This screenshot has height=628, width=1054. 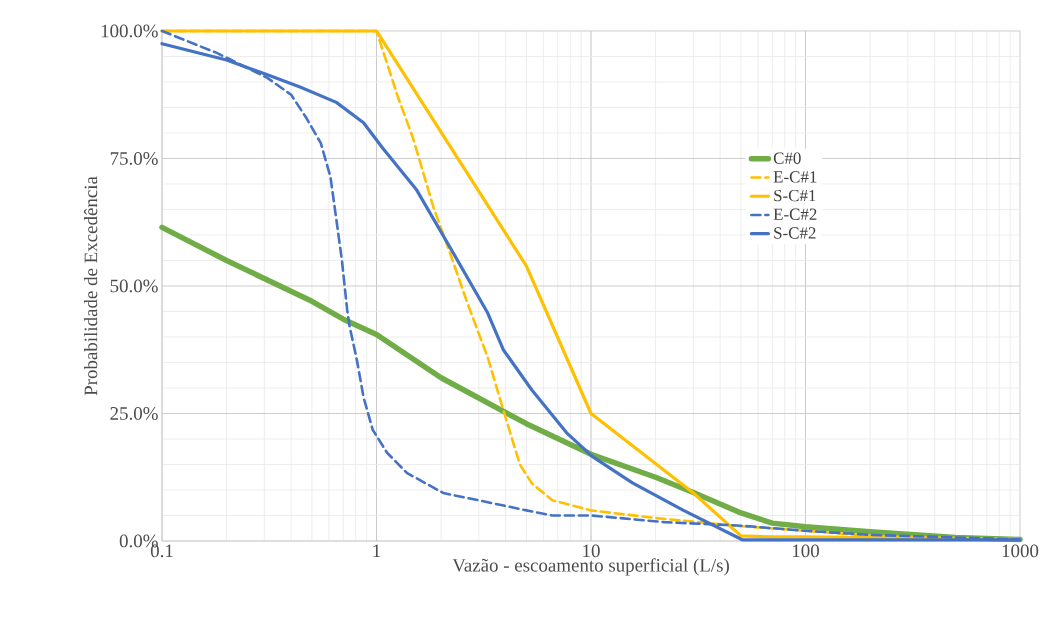 I want to click on legend-label: E-C#1, so click(x=795, y=177).